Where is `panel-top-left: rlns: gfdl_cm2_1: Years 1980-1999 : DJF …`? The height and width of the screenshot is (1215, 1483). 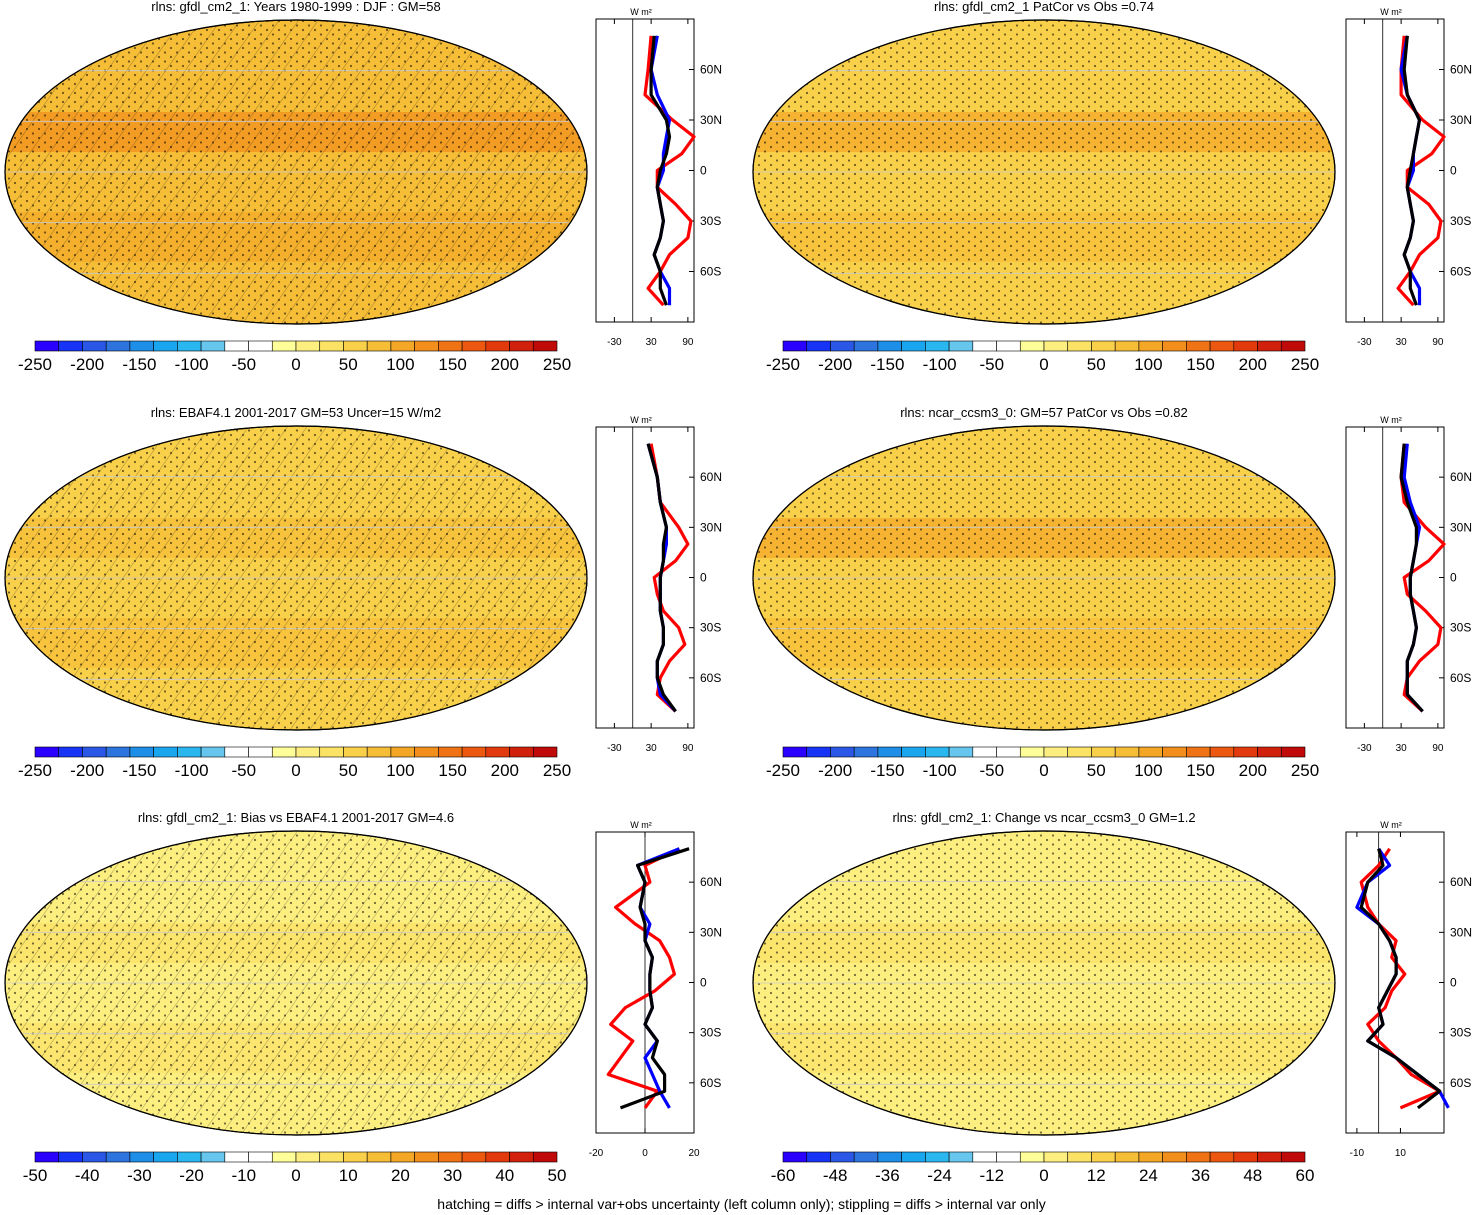
panel-top-left: rlns: gfdl_cm2_1: Years 1980-1999 : DJF … is located at coordinates (363, 187).